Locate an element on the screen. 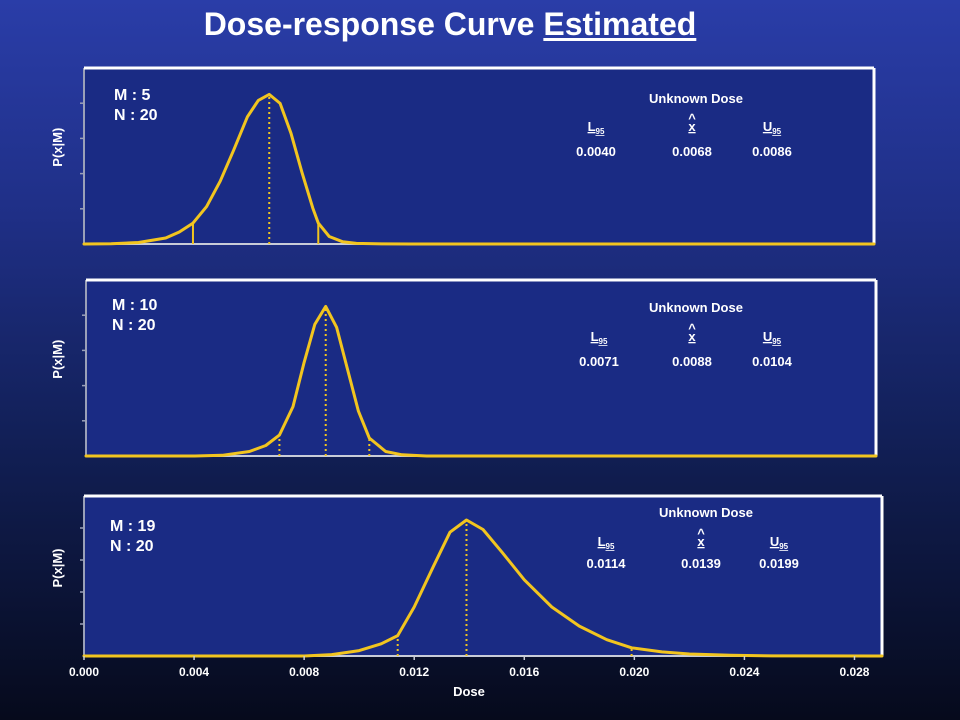  xhat-value: 0.0088 is located at coordinates (692, 361).